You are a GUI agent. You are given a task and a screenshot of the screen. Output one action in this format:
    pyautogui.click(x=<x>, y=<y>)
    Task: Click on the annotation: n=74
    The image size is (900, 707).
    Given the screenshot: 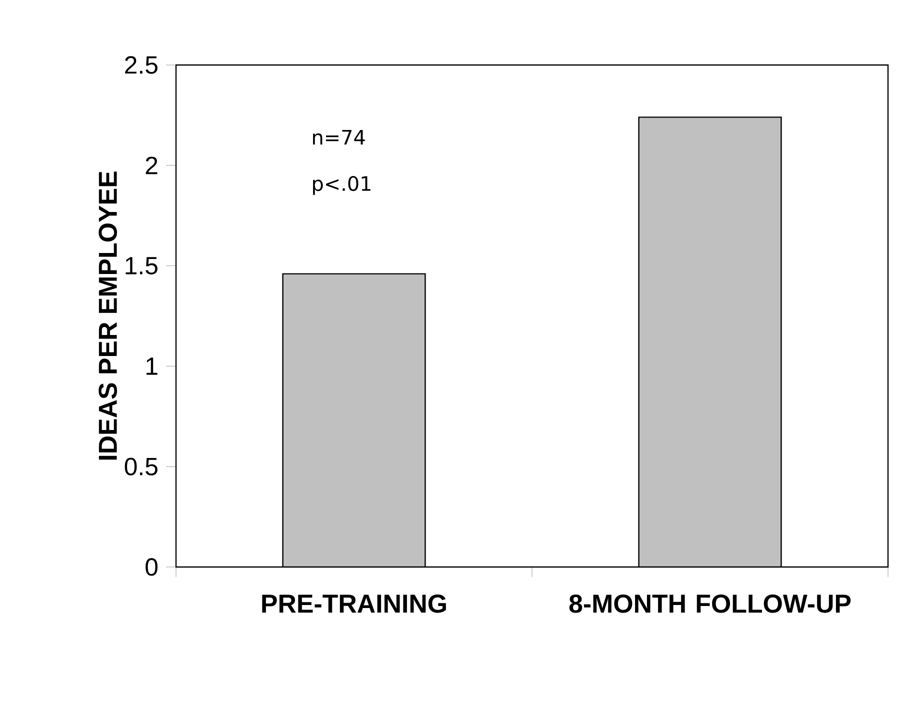 What is the action you would take?
    pyautogui.click(x=339, y=137)
    